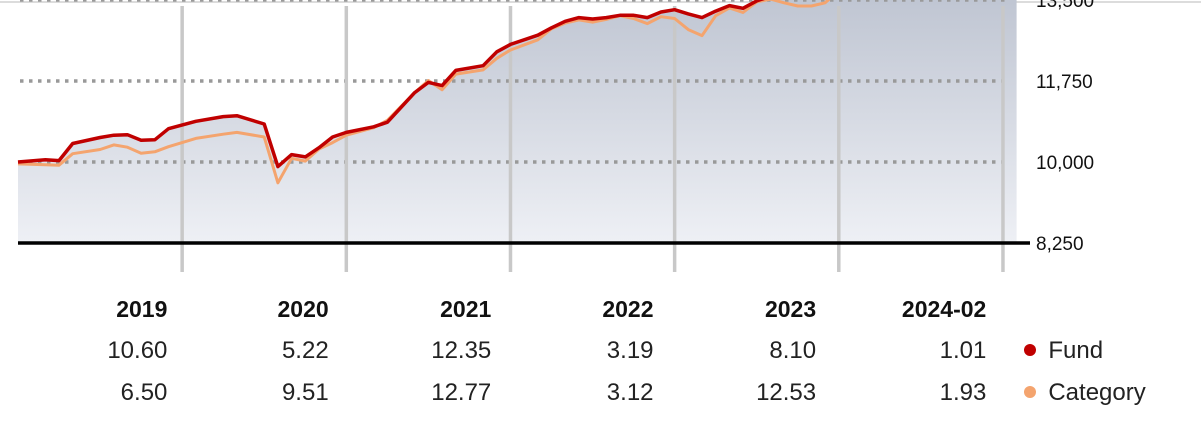 This screenshot has height=423, width=1201. I want to click on fund-return-cell: 5.22, so click(305, 350).